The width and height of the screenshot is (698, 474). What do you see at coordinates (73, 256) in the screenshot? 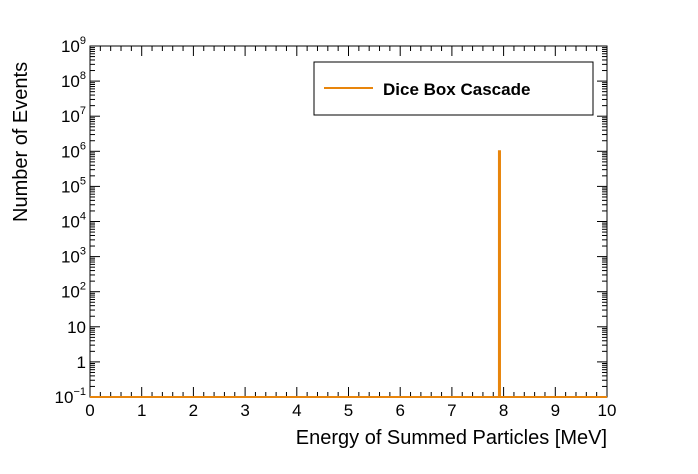
I see `y-tick-label: 10³` at bounding box center [73, 256].